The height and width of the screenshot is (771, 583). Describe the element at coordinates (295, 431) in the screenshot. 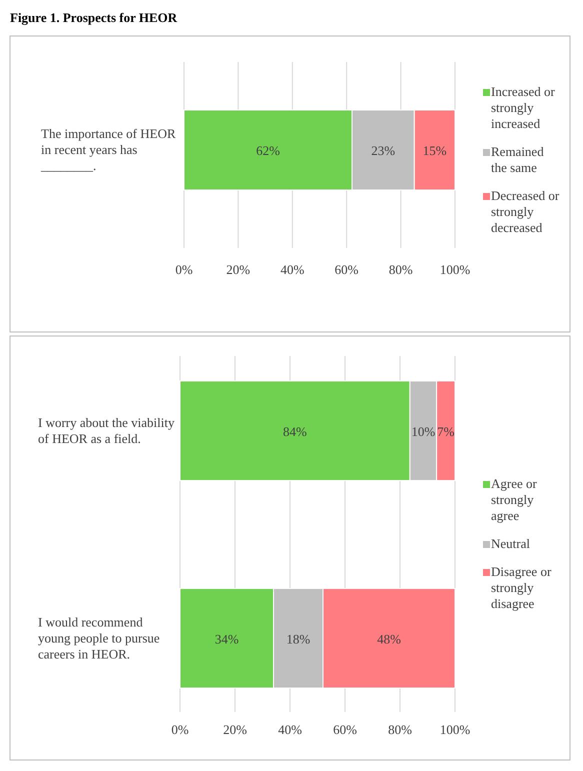

I see `data-label: 84%` at that location.